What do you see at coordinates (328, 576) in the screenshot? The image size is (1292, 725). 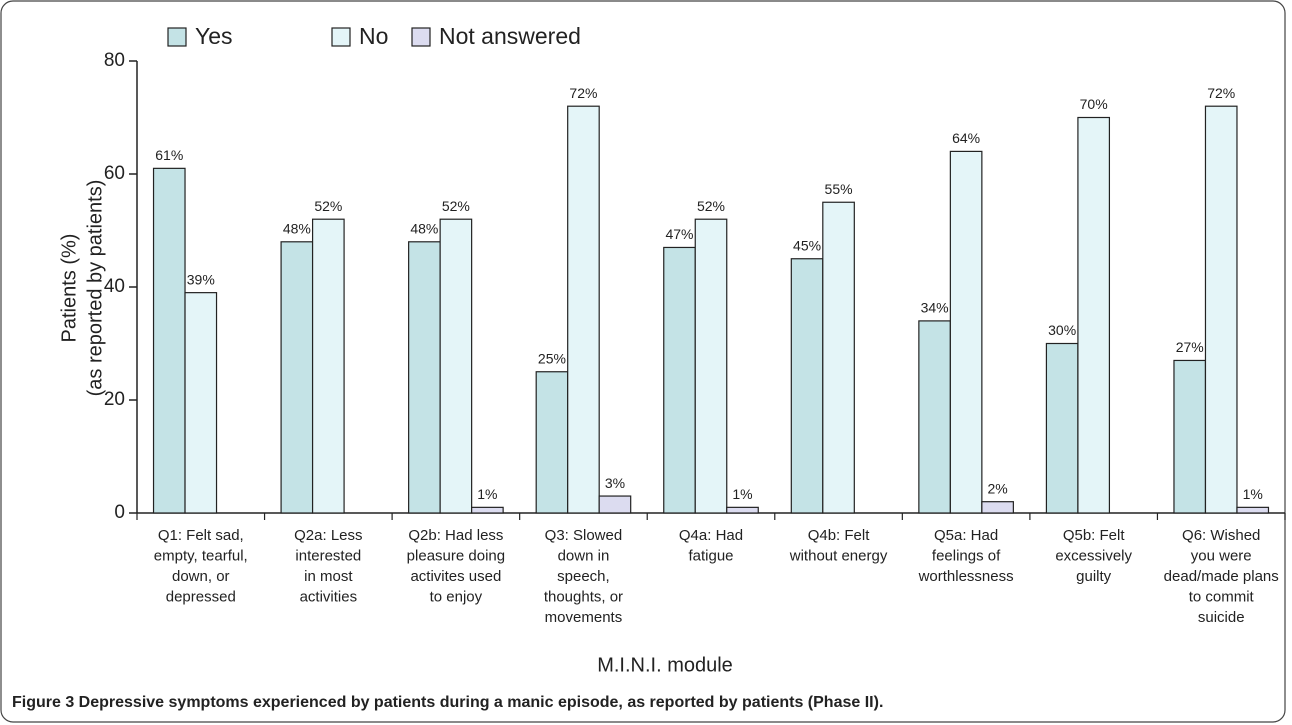 I see `x-tick-label: in most` at bounding box center [328, 576].